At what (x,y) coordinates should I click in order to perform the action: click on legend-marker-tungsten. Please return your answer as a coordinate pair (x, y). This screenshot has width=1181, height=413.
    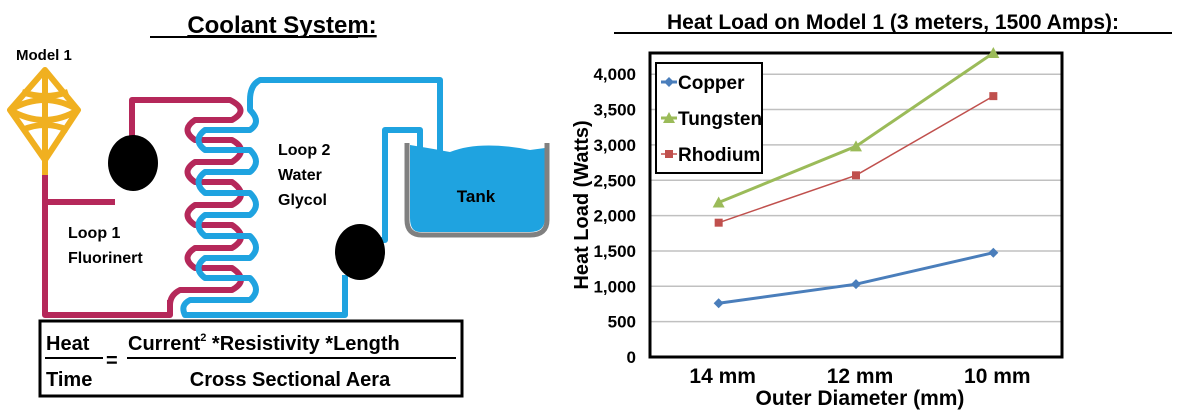
    Looking at the image, I should click on (669, 117).